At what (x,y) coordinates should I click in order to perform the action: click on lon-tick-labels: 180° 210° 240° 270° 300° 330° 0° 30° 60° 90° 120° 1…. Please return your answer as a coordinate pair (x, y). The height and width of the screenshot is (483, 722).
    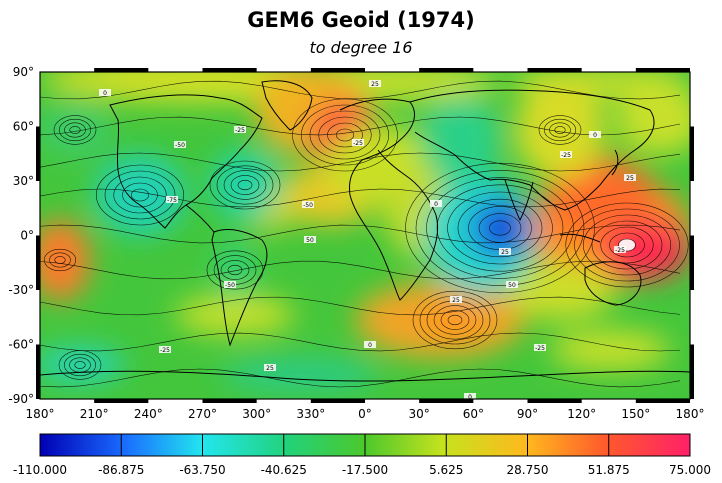
    Looking at the image, I should click on (365, 414).